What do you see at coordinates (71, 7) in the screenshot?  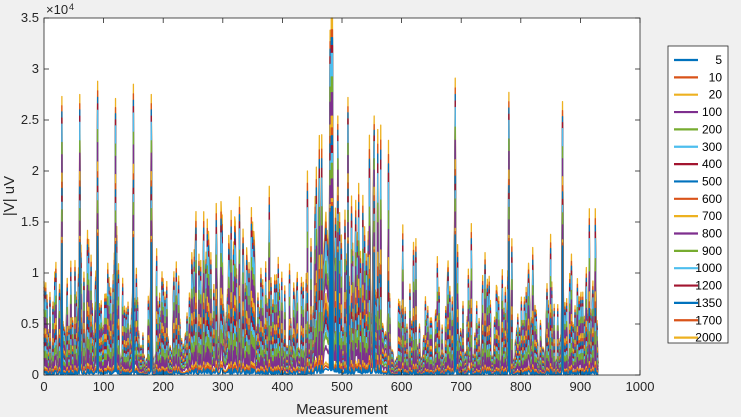 I see `y-multiplier-exponent: 4` at bounding box center [71, 7].